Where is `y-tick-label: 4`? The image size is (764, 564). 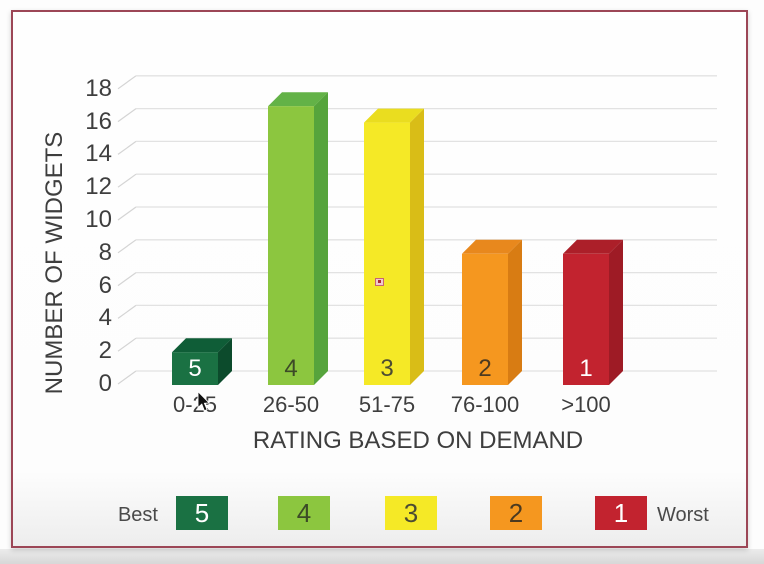
y-tick-label: 4 is located at coordinates (105, 318).